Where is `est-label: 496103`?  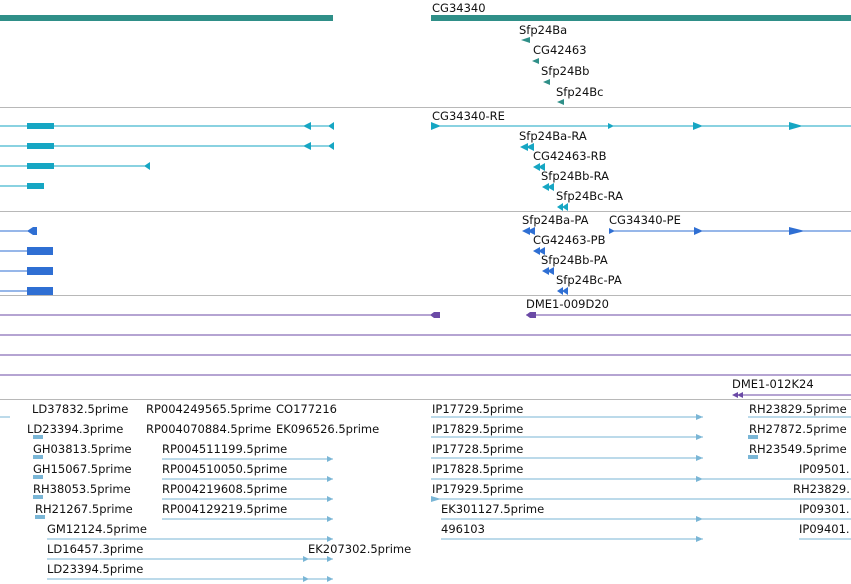
est-label: 496103 is located at coordinates (463, 529).